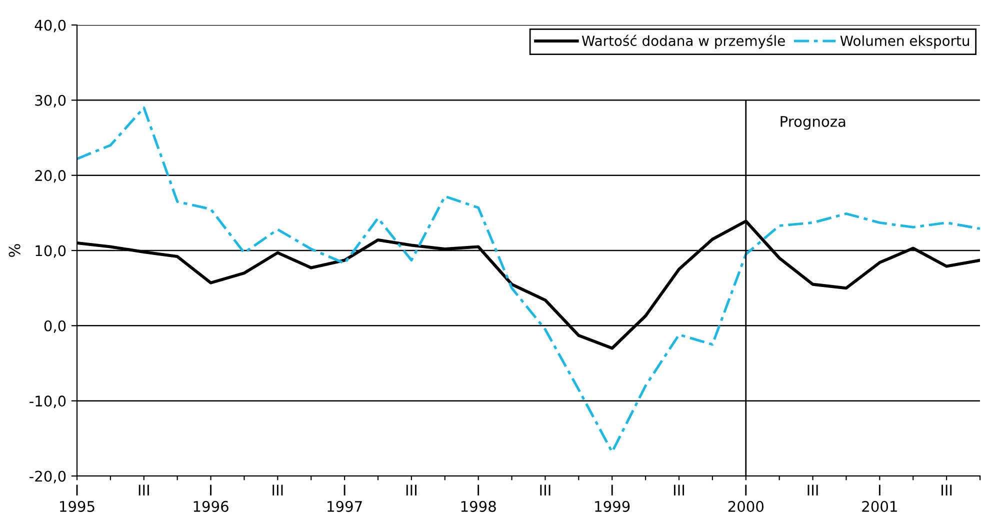 The image size is (981, 522). Describe the element at coordinates (683, 41) in the screenshot. I see `legend-label: Wartość dodana w przemyśle` at that location.